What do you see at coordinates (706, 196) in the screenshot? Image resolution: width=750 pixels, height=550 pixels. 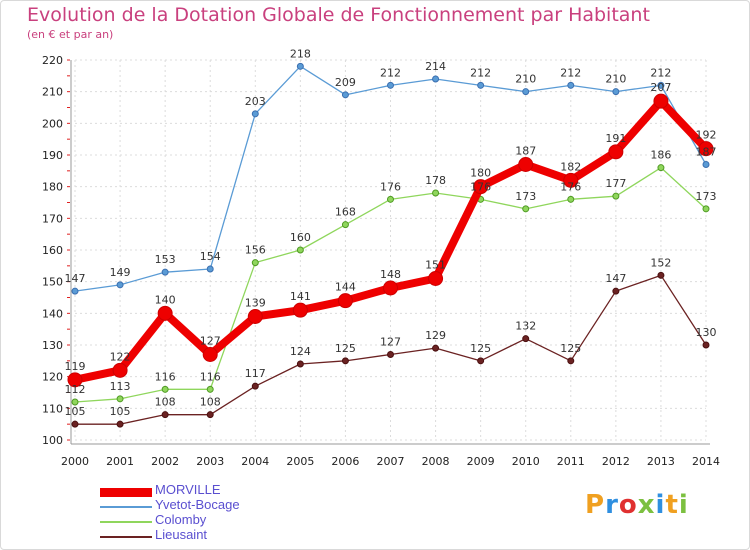 I see `data-label-colomby: 173` at bounding box center [706, 196].